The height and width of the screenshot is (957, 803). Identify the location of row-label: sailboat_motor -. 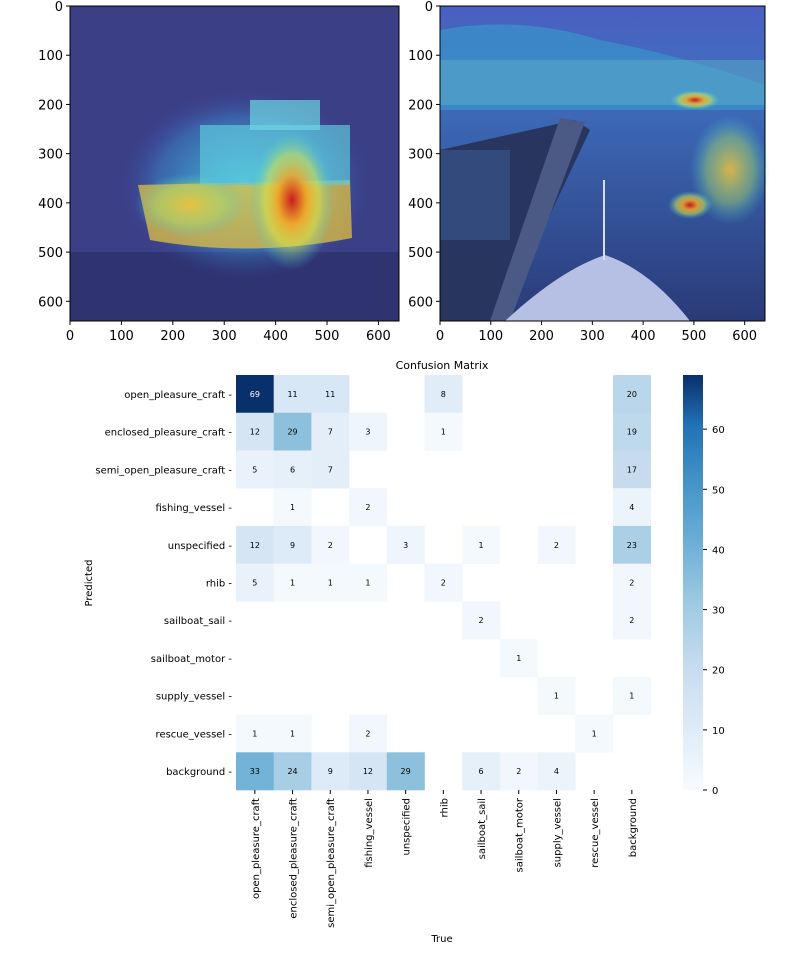
(192, 659).